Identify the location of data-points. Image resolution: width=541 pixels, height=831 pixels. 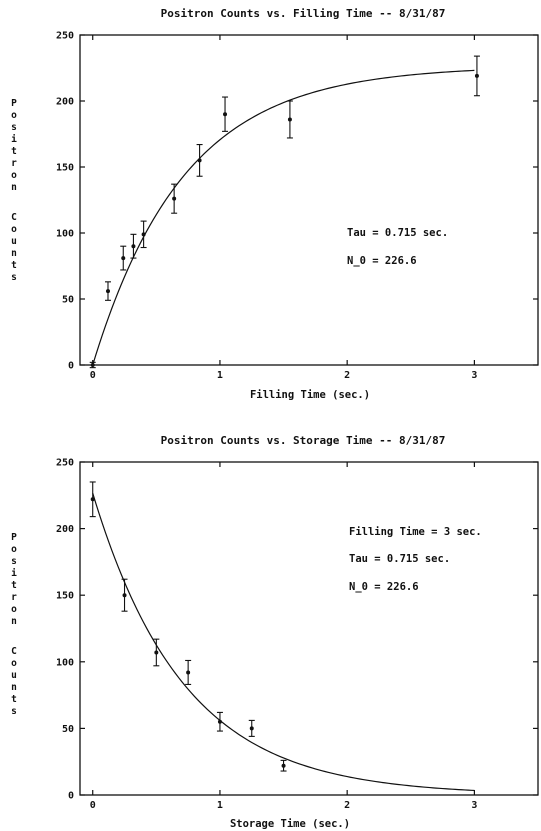
(188, 626).